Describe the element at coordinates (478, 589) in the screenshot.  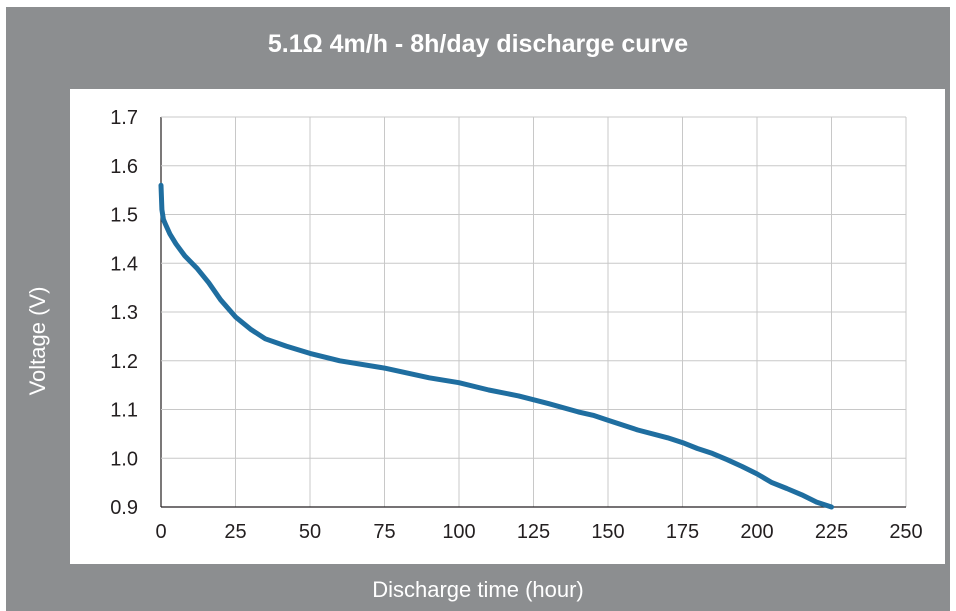
I see `x-axis-label: Discharge time (hour)` at that location.